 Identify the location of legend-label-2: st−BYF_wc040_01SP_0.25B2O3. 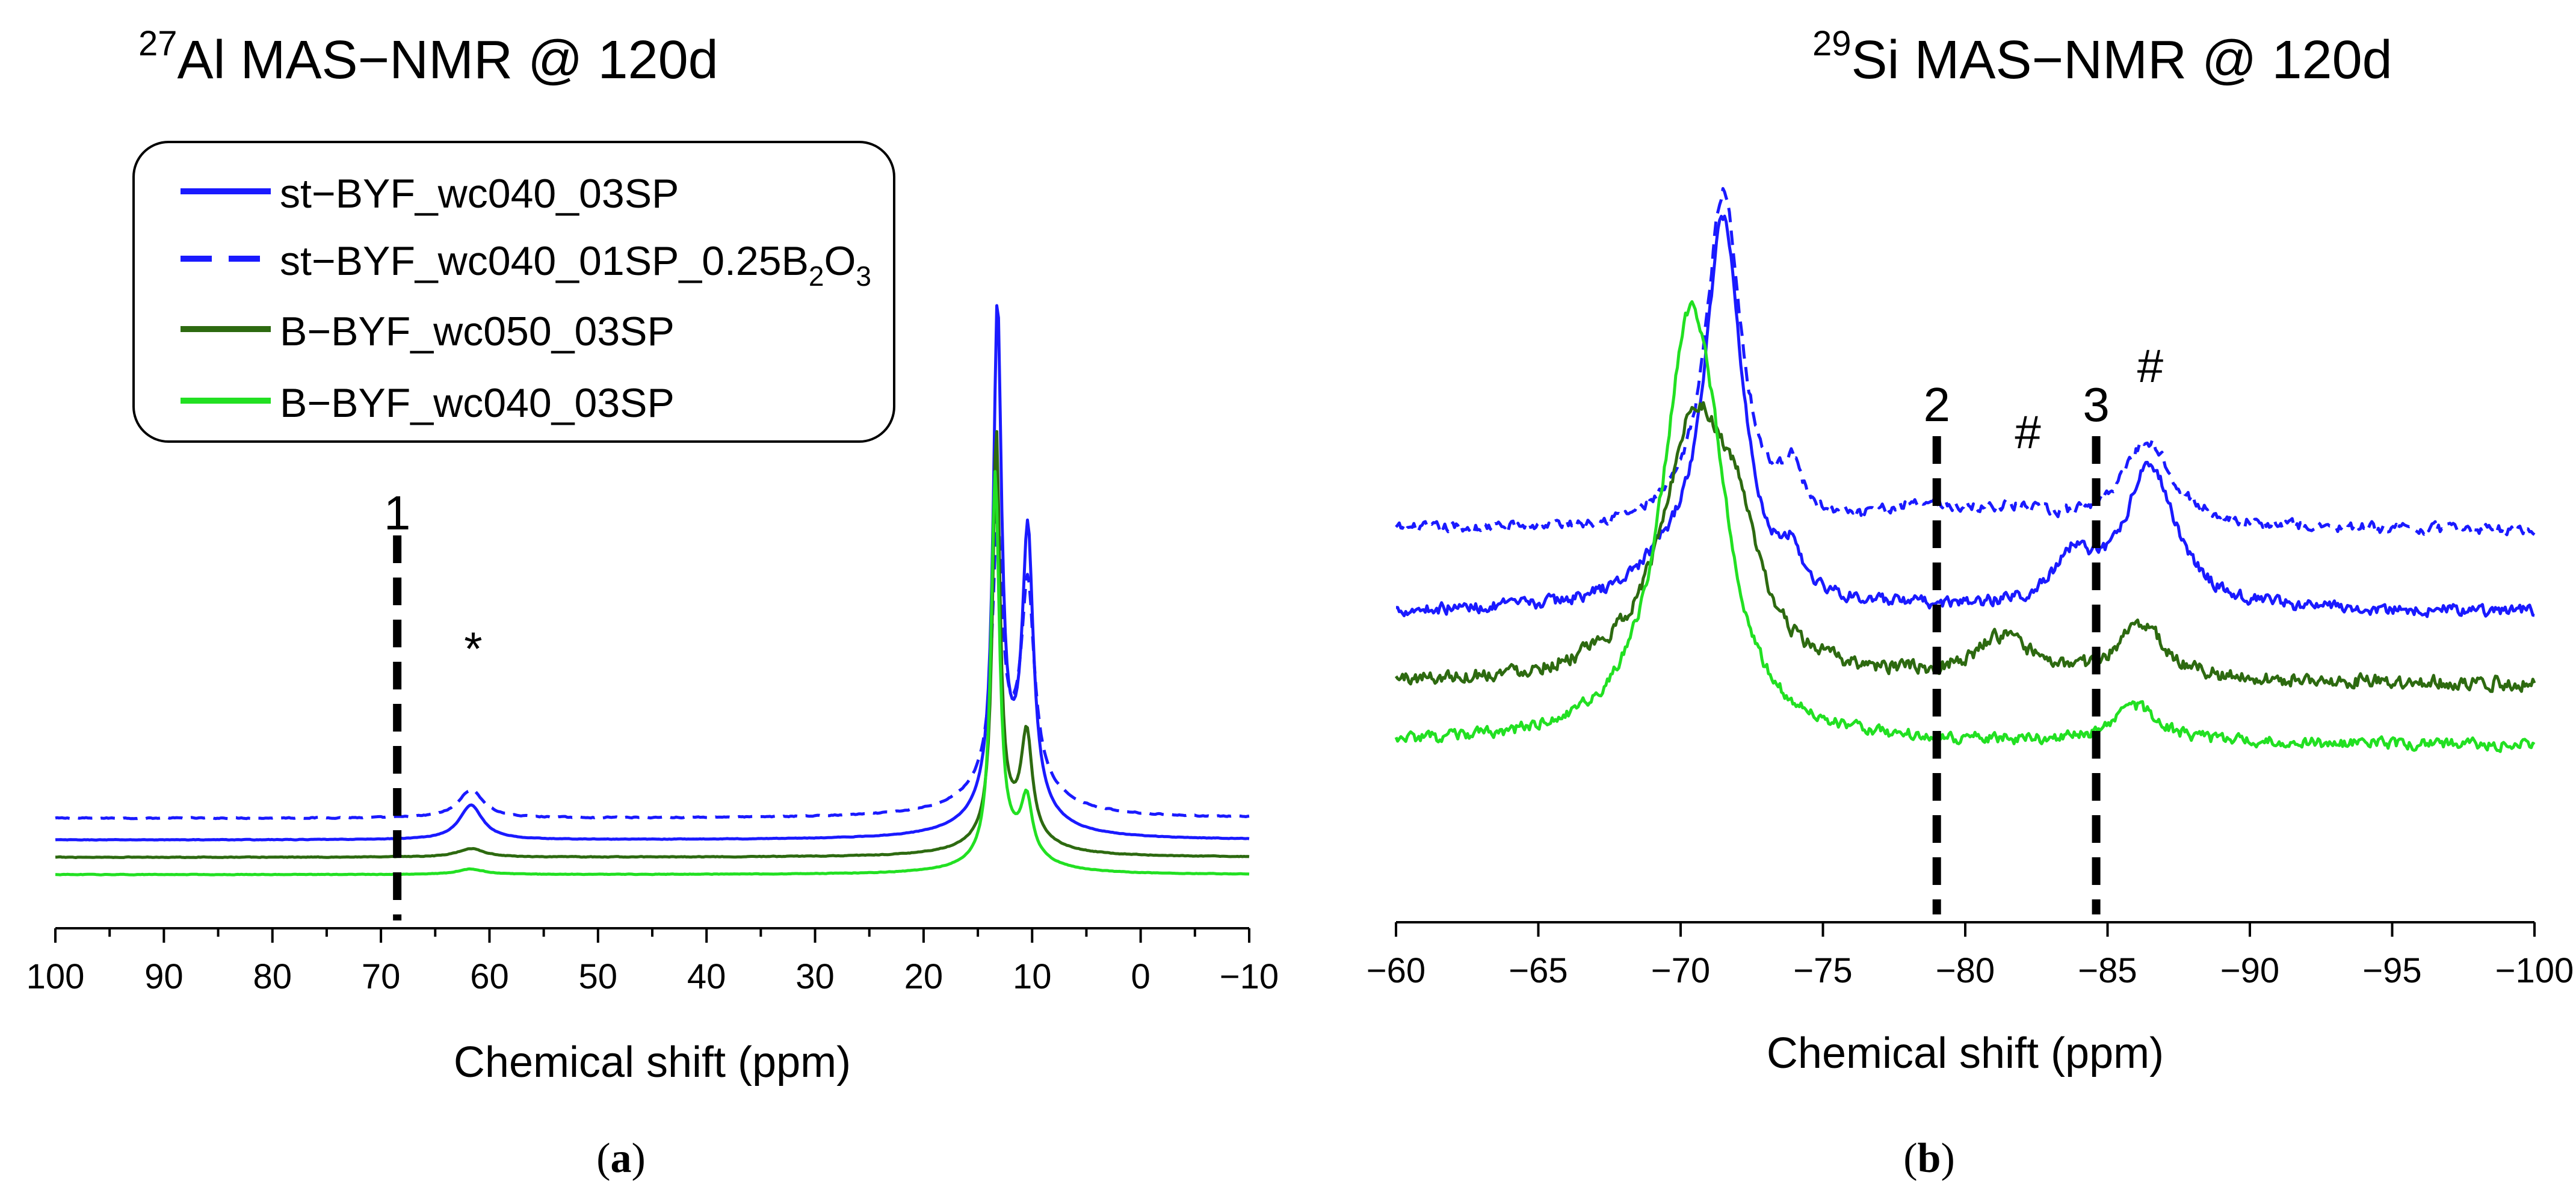
(575, 265).